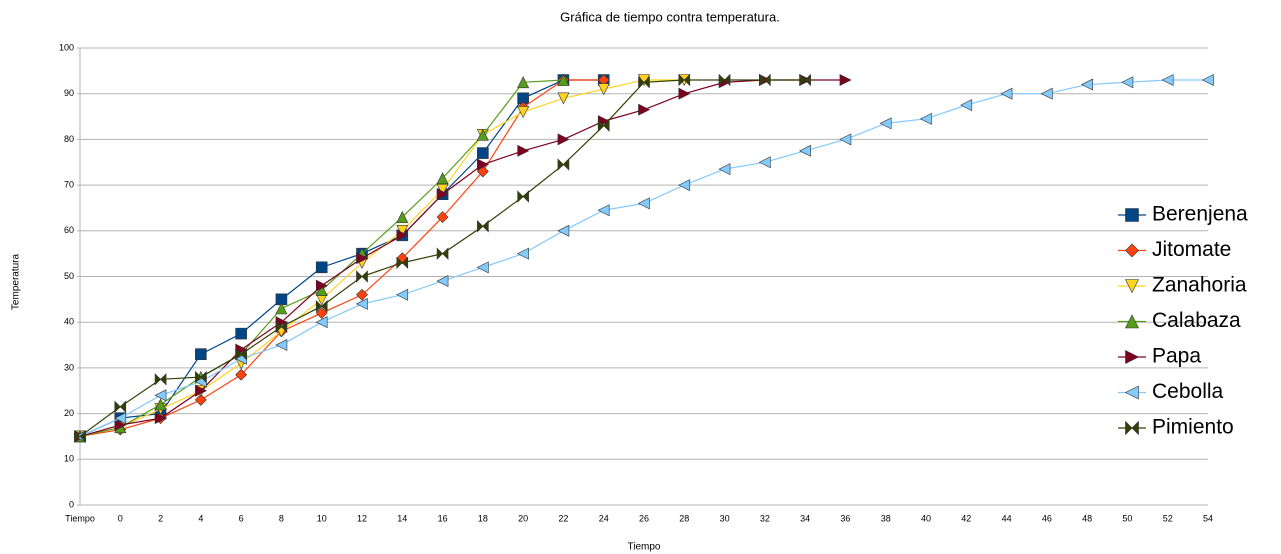  What do you see at coordinates (402, 518) in the screenshot?
I see `x-tick-label: 14` at bounding box center [402, 518].